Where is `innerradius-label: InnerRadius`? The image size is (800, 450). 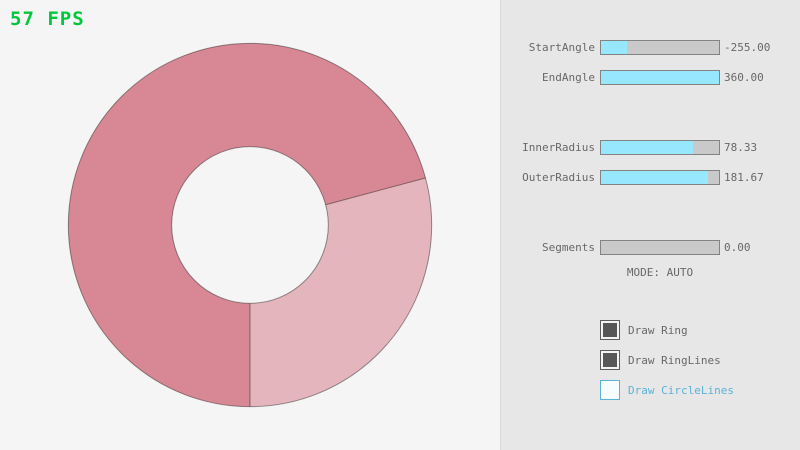 innerradius-label: InnerRadius is located at coordinates (558, 147).